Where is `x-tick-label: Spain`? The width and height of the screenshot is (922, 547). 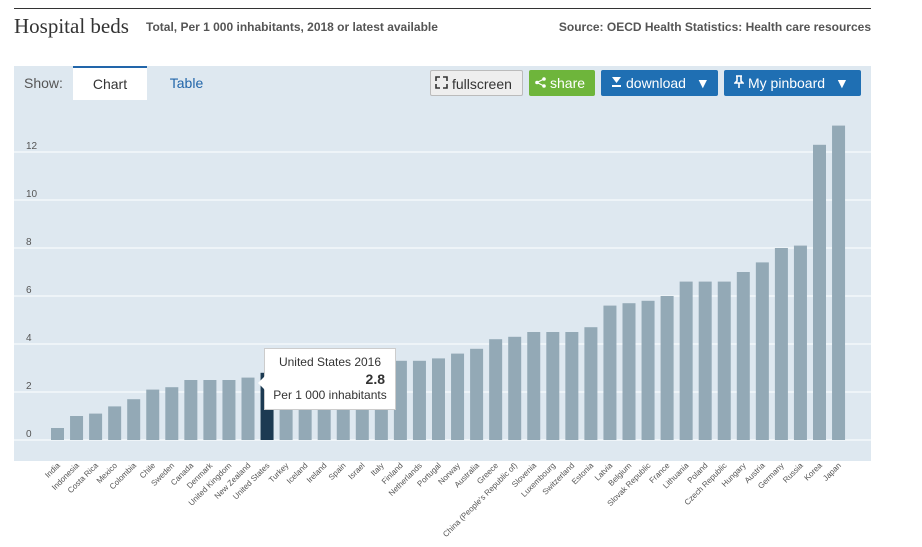 x-tick-label: Spain is located at coordinates (337, 471).